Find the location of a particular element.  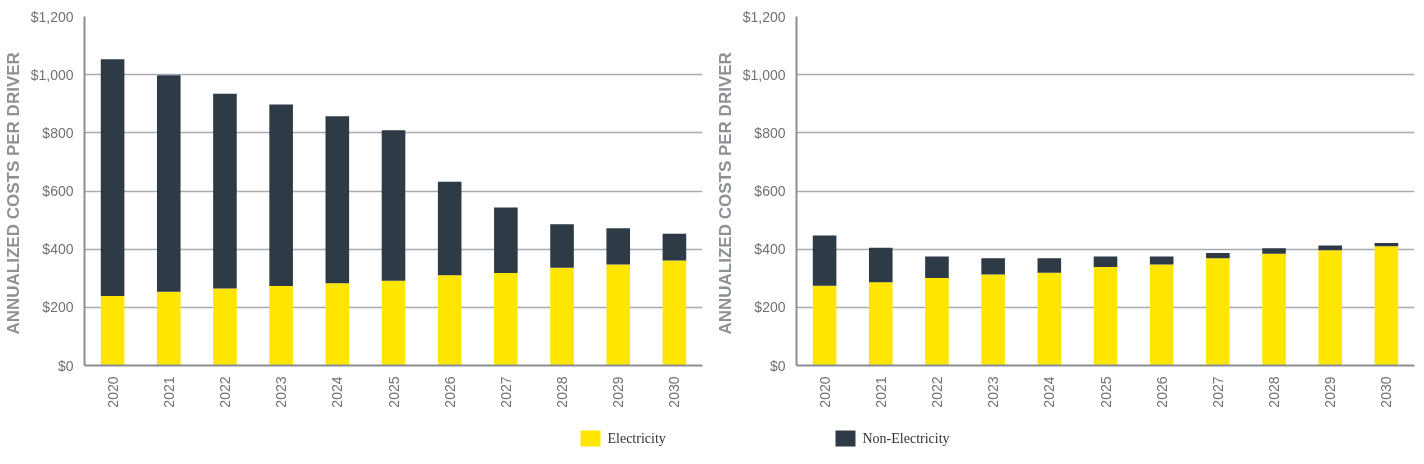

legend-label: Non-Electricity is located at coordinates (906, 438).